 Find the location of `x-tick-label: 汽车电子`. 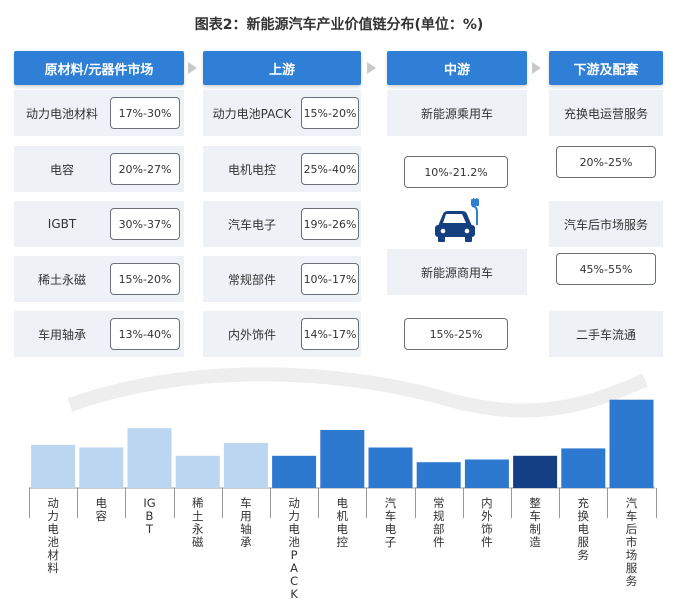

x-tick-label: 汽车电子 is located at coordinates (390, 522).